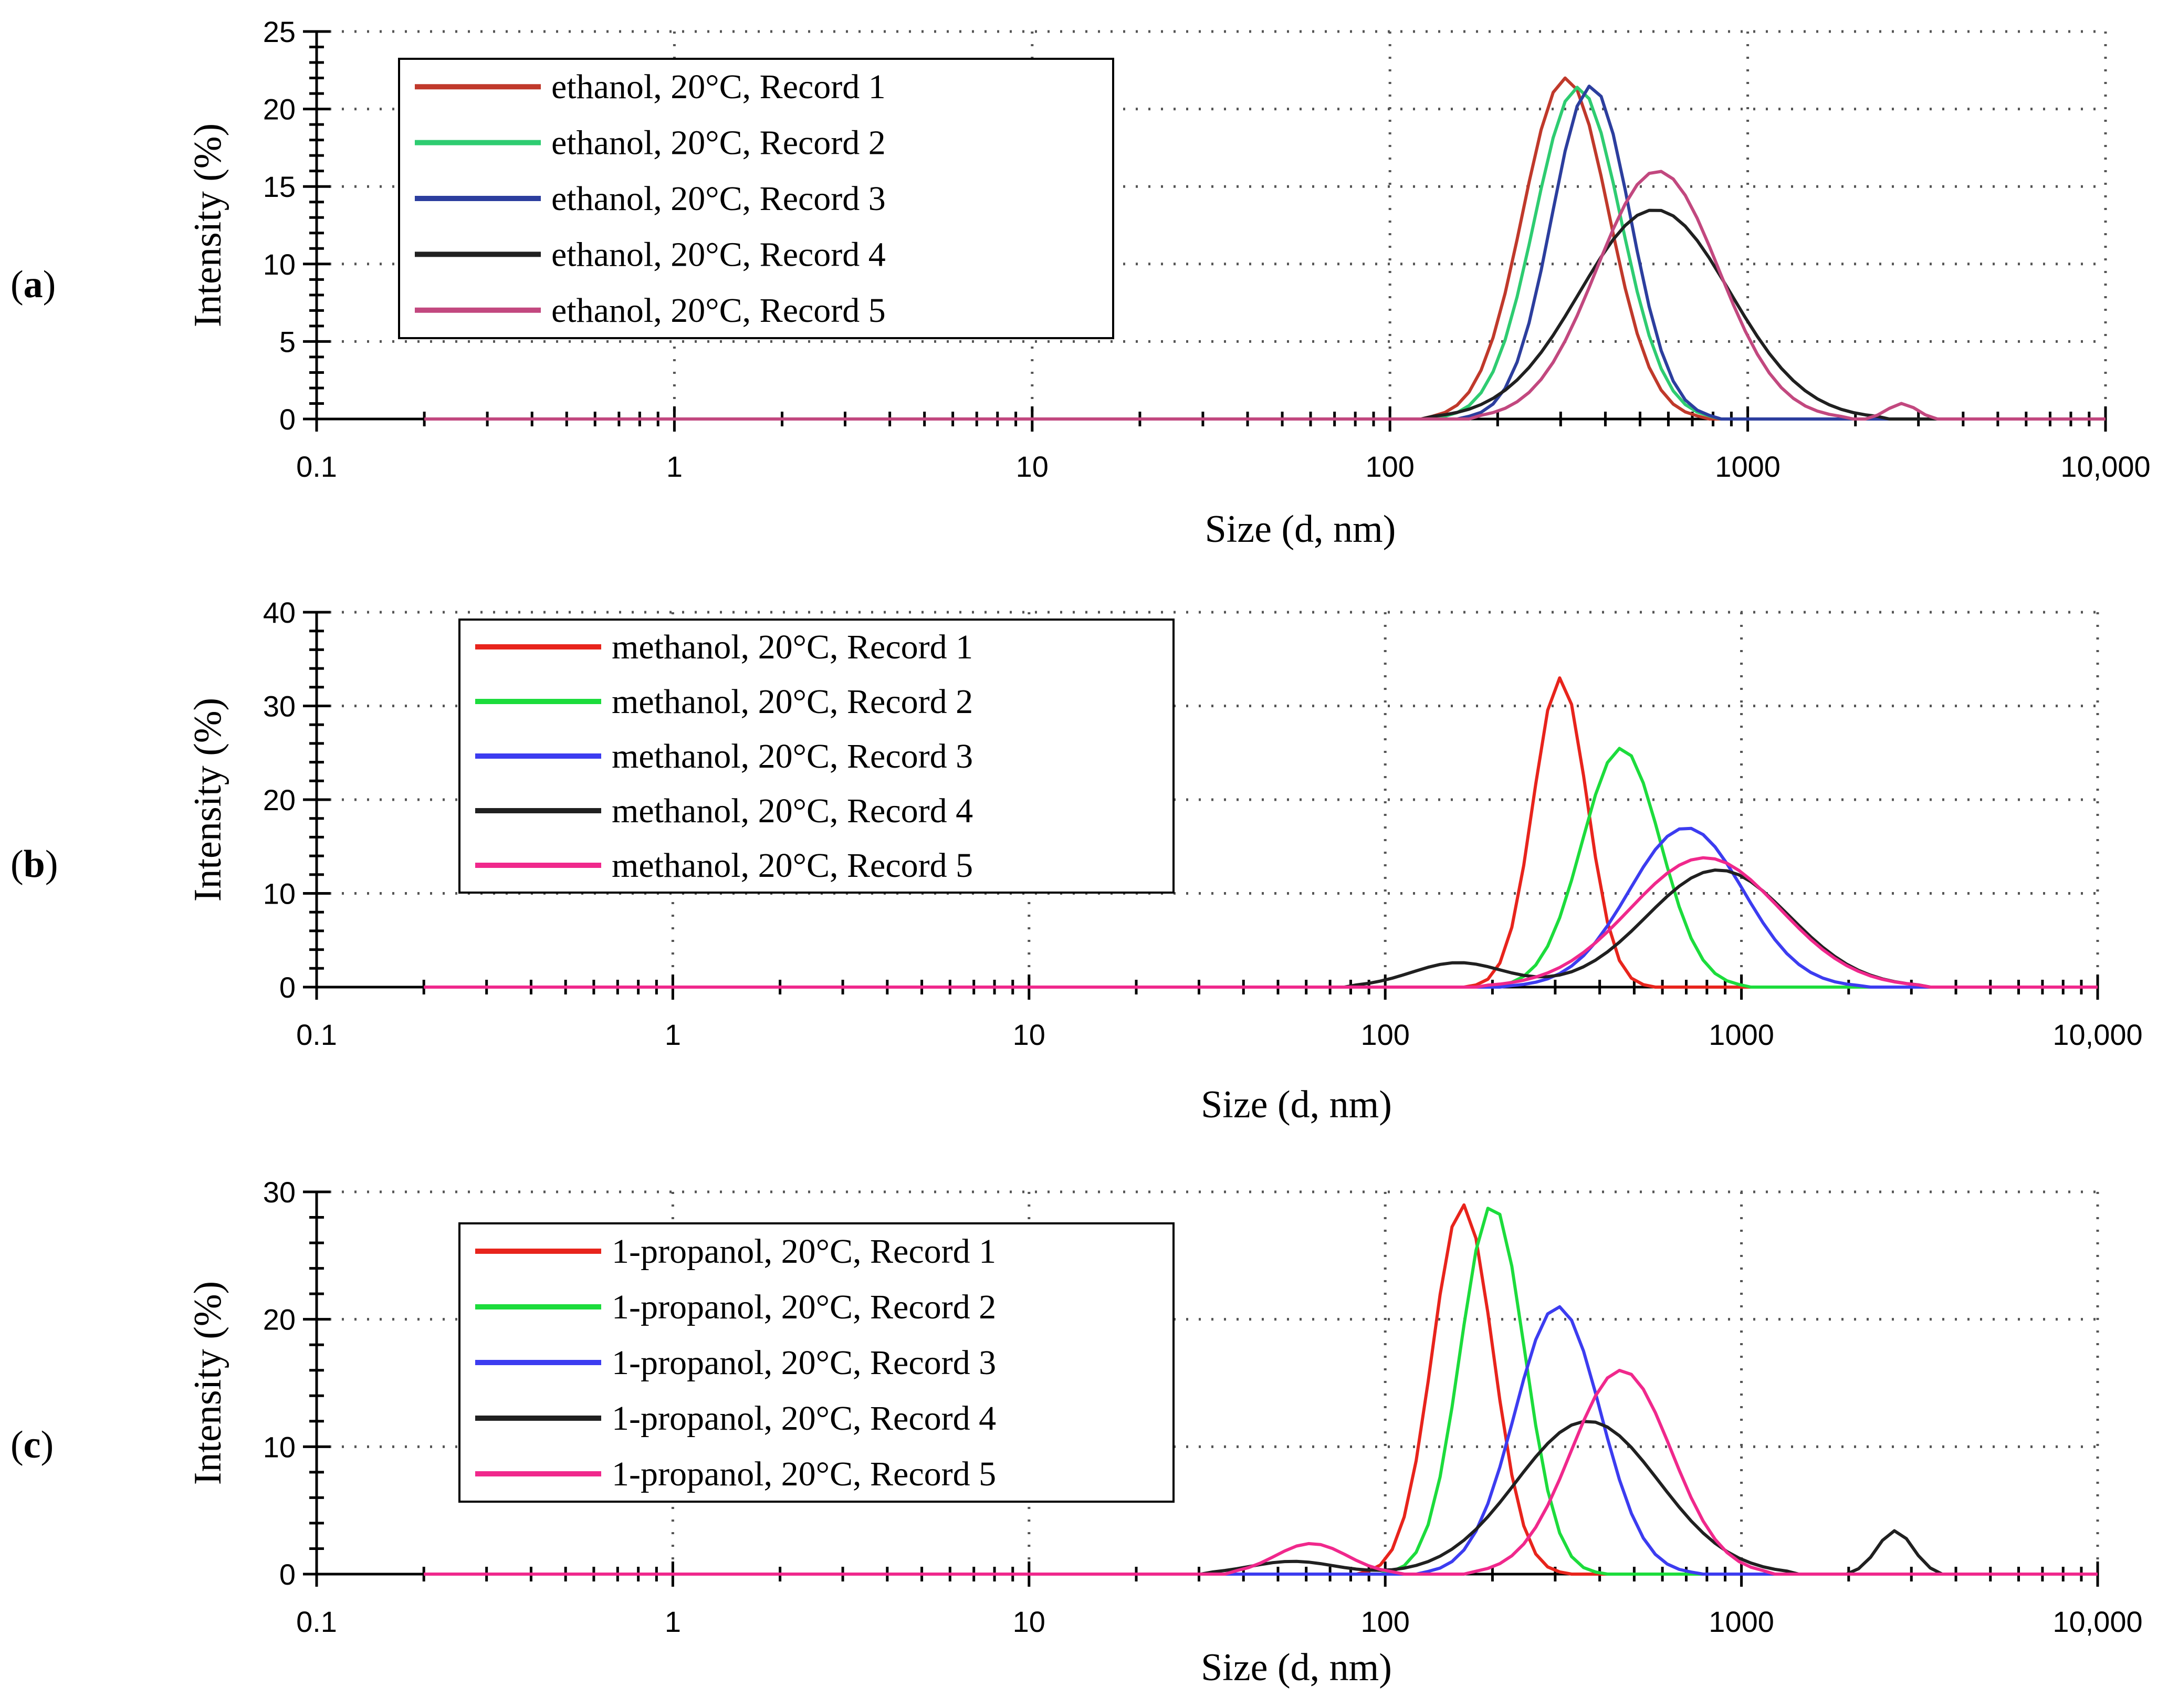  What do you see at coordinates (792, 702) in the screenshot?
I see `legend-label-record-2: methanol, 20°C, Record 2` at bounding box center [792, 702].